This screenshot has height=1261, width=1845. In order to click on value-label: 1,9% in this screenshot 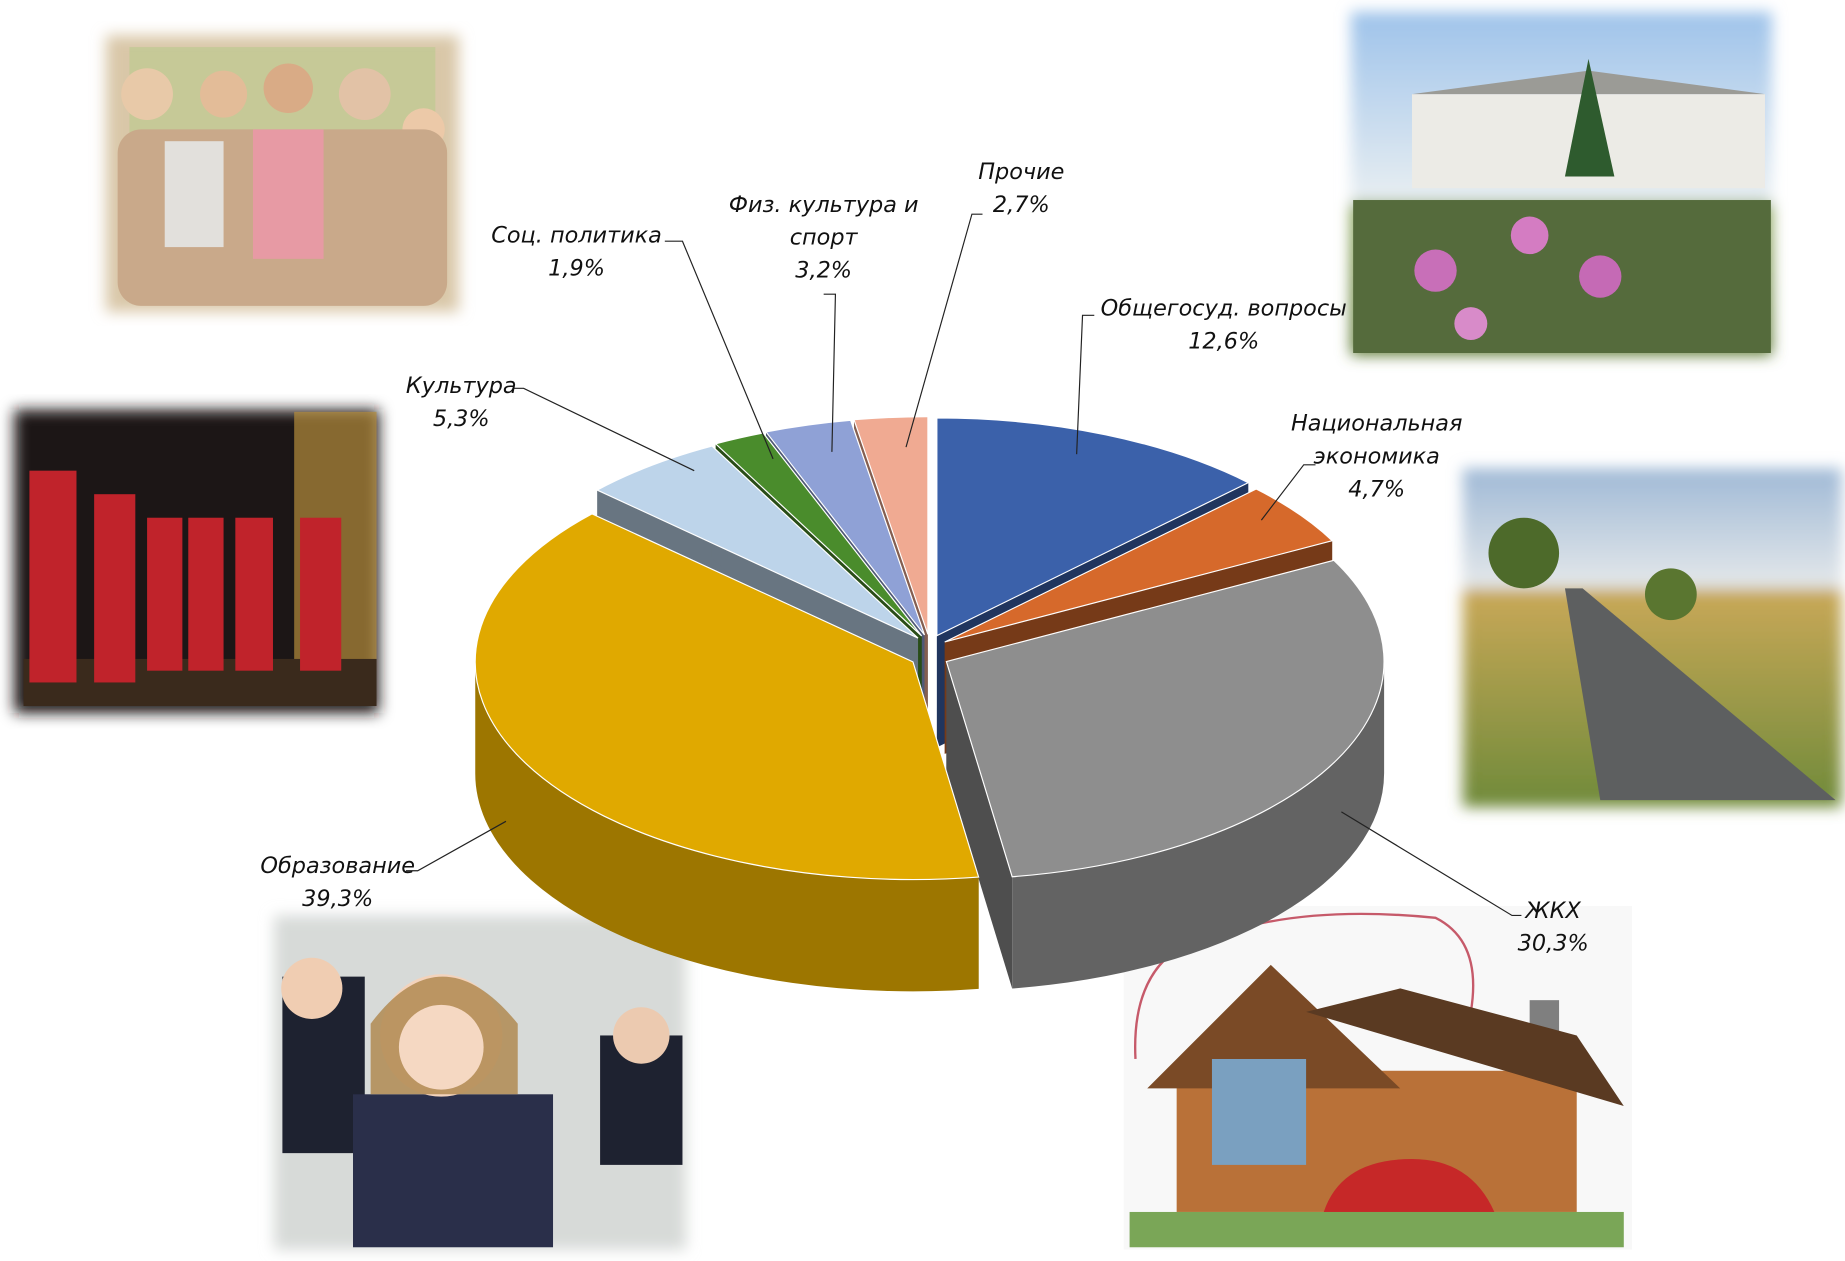, I will do `click(576, 268)`.